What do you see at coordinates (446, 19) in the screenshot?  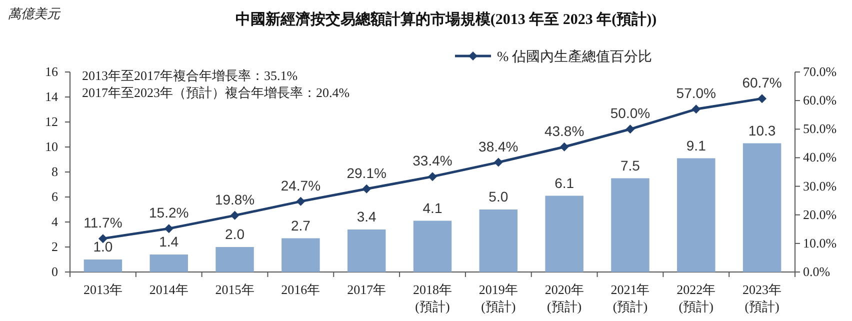 I see `chart-title: 中國新經濟按交易總額計算的市場規模(2013 年至 2023 年(預計))` at bounding box center [446, 19].